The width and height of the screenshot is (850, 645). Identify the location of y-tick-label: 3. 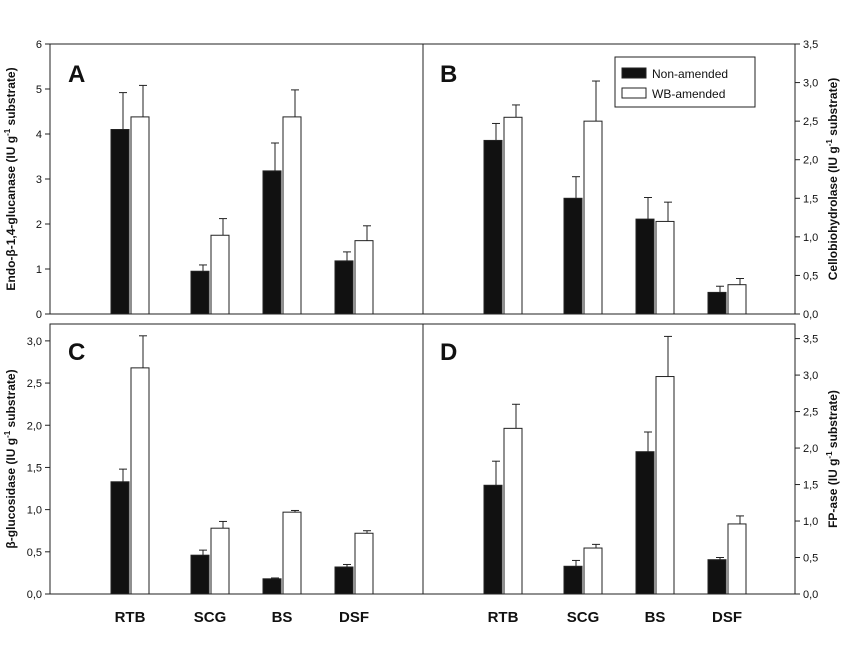
(39, 180).